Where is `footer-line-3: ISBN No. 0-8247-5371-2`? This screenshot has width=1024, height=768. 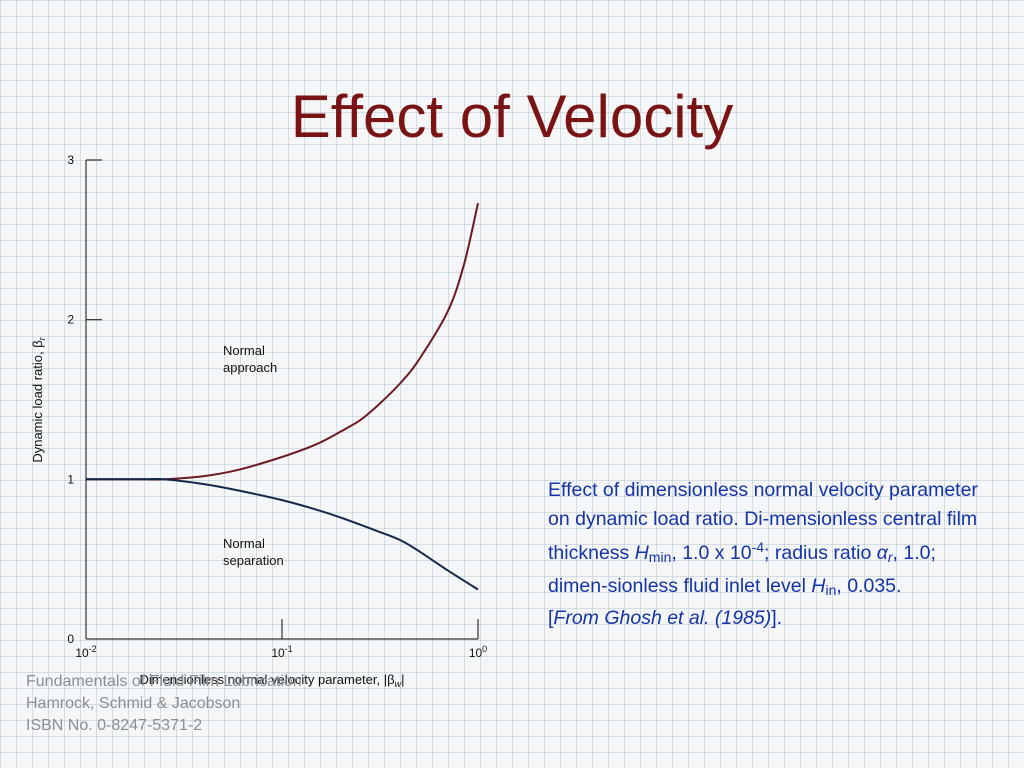
footer-line-3: ISBN No. 0-8247-5371-2 is located at coordinates (114, 725).